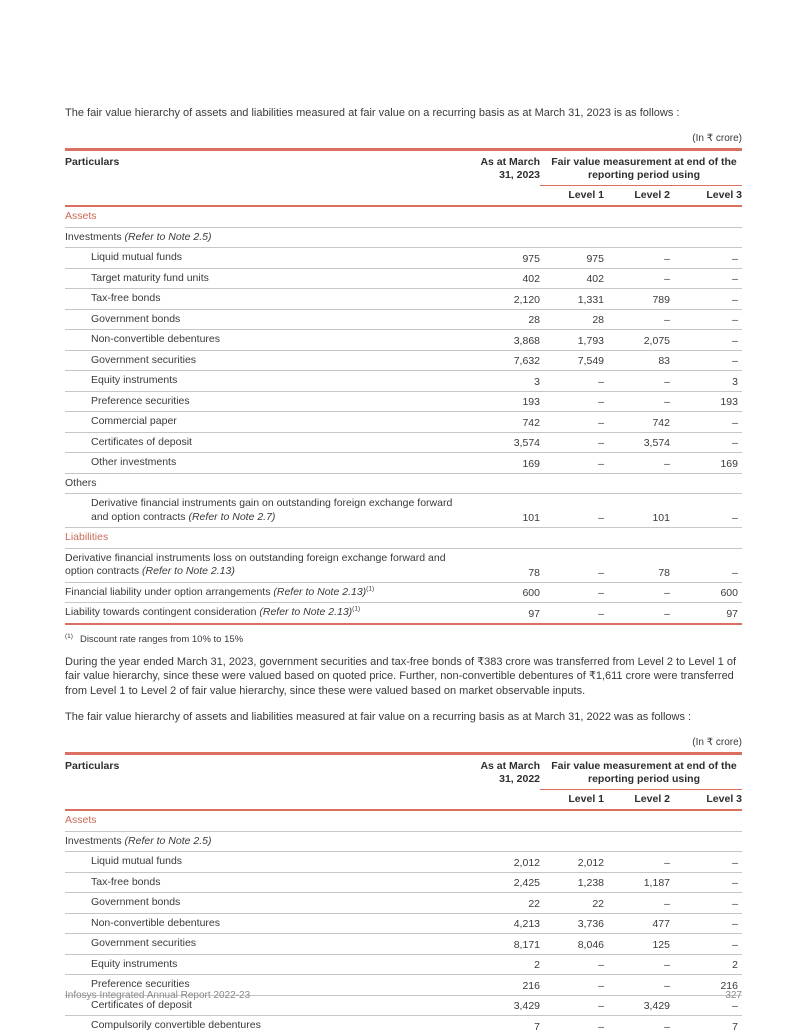 The width and height of the screenshot is (800, 1035). I want to click on value-cell: 8,171, so click(504, 944).